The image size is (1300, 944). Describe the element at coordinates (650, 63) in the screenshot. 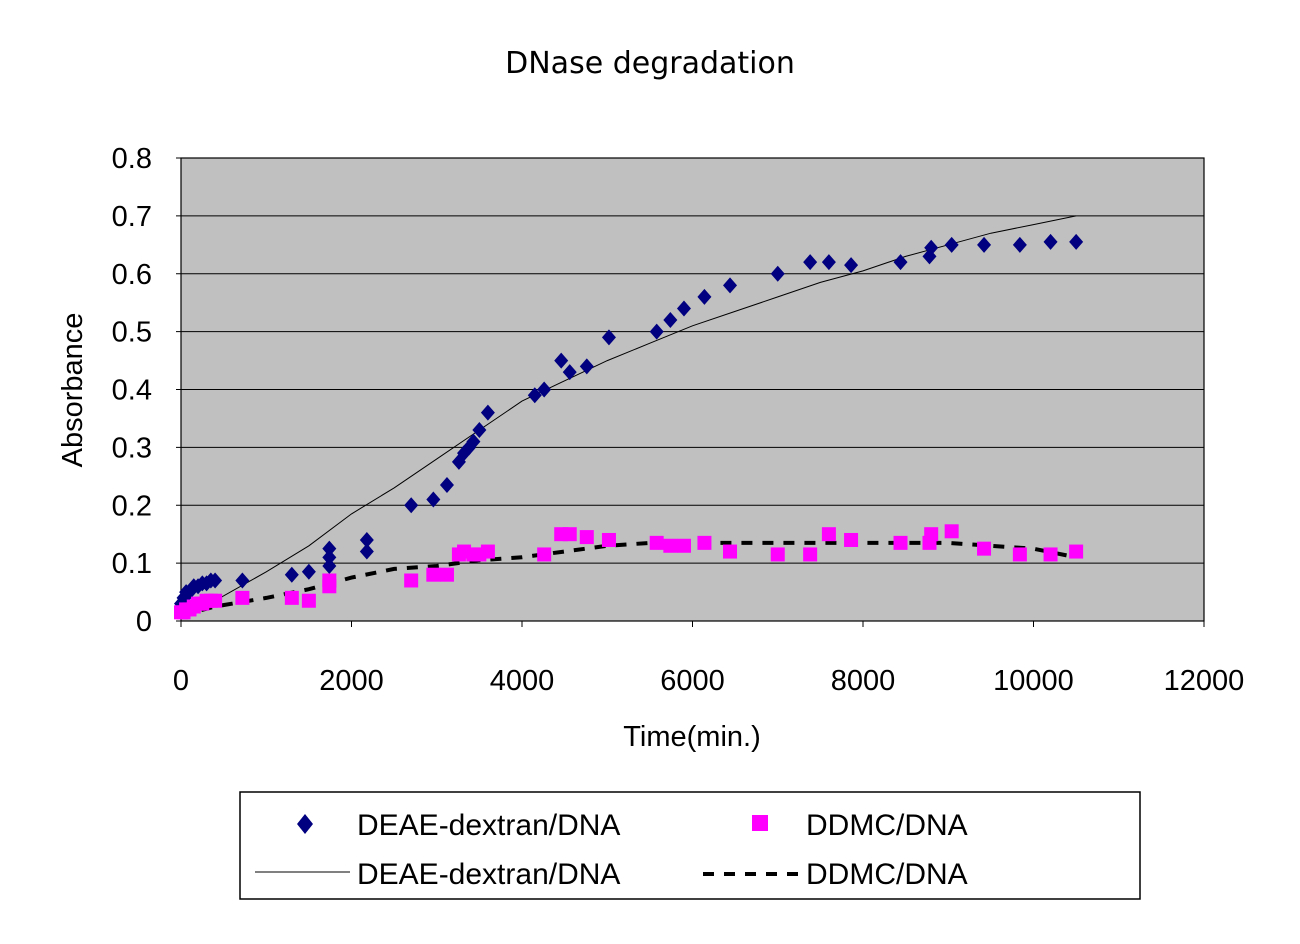

I see `chart-title: DNase degradation` at that location.